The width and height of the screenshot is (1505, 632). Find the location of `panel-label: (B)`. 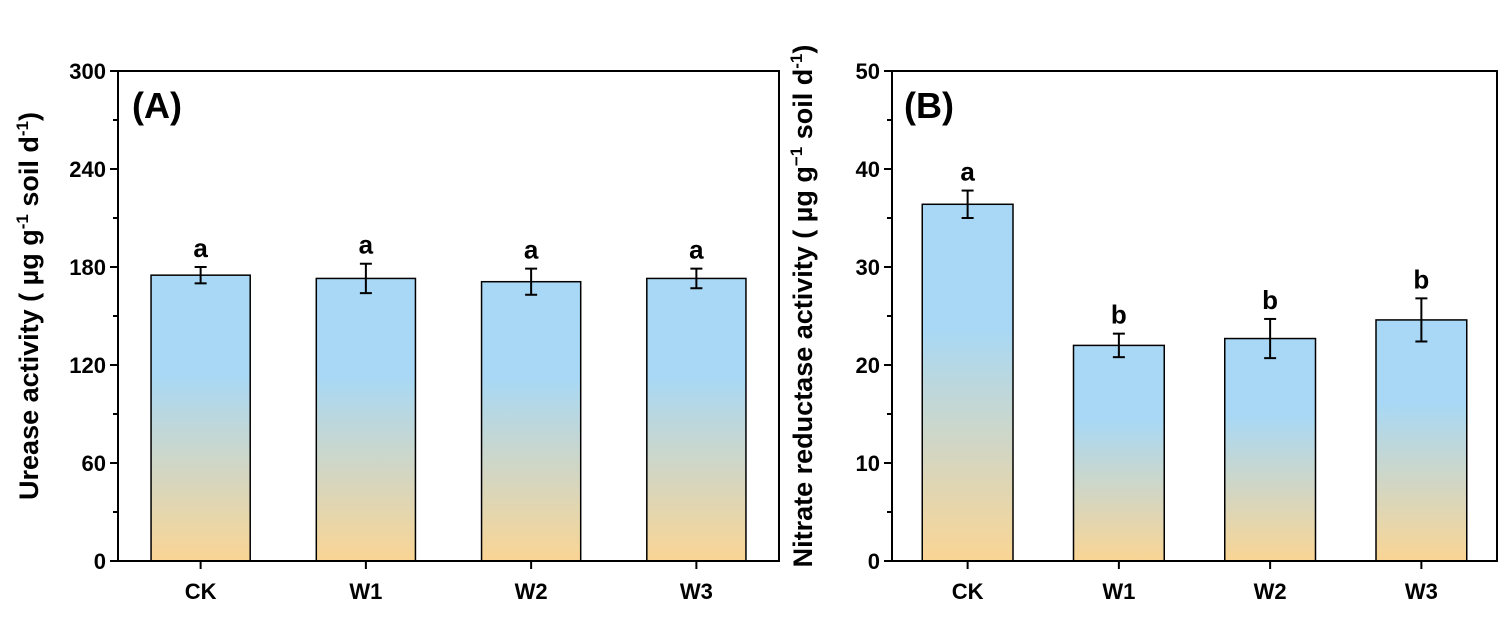

panel-label: (B) is located at coordinates (929, 105).